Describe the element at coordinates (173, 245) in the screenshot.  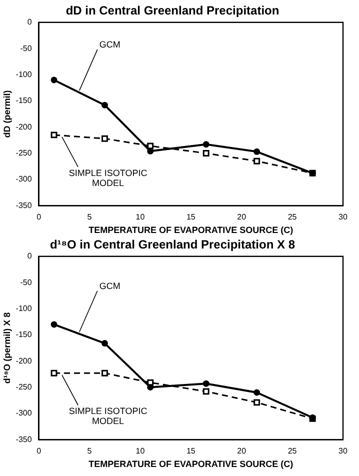
I see `chart-title: d¹⁸O in Central Greenland Precipitation X 8` at that location.